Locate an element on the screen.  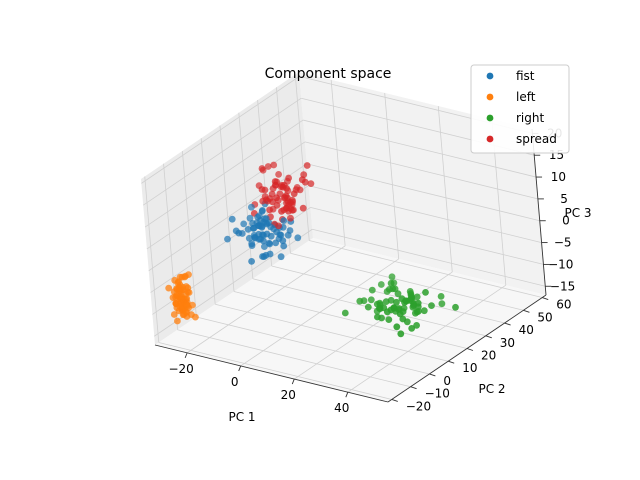
x-axis-line is located at coordinates (271, 373).